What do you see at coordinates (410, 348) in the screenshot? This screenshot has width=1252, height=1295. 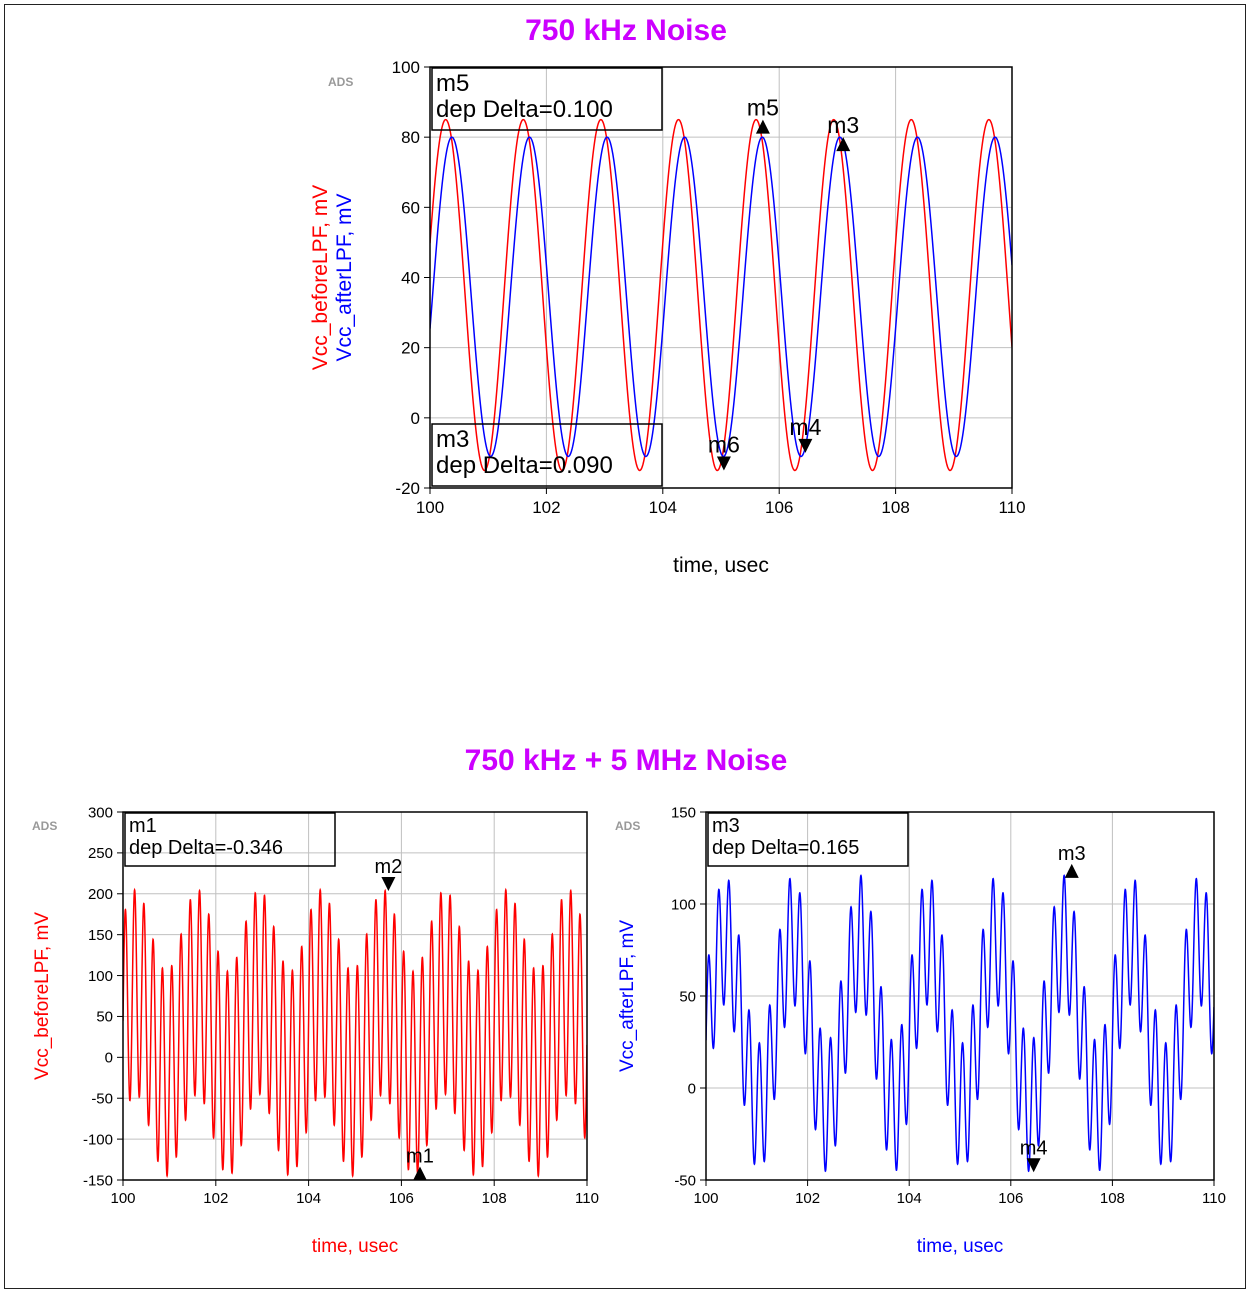 I see `y-tick-label: 20` at bounding box center [410, 348].